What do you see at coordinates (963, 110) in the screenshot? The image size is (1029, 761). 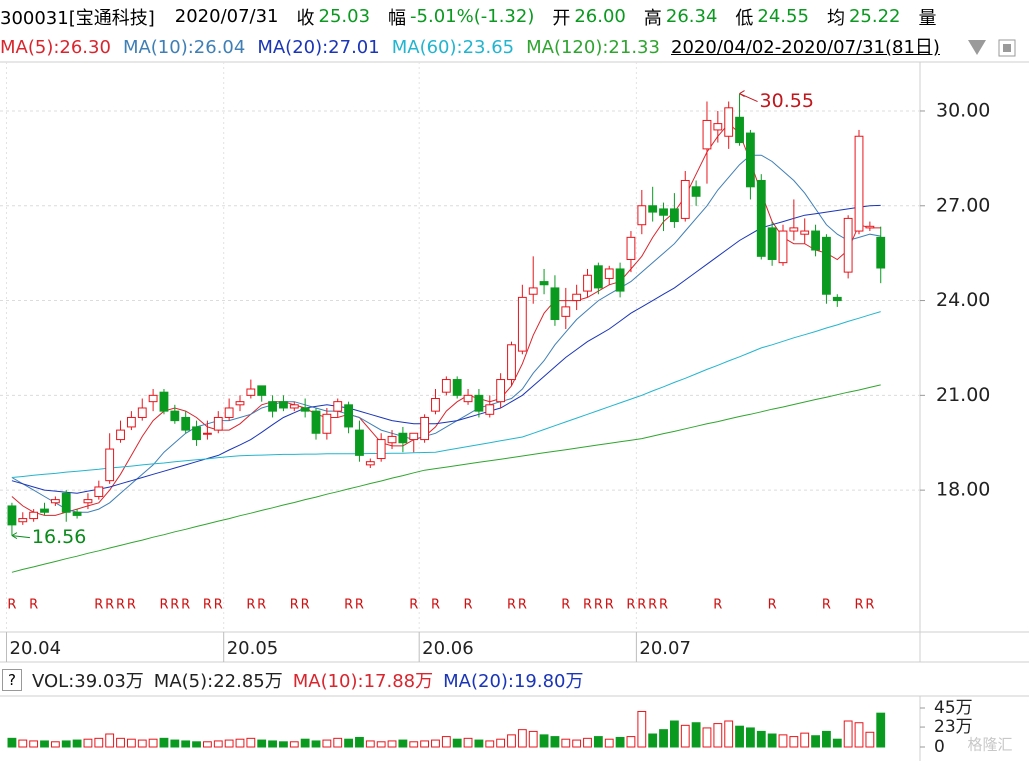 I see `y-tick-label: 30.00` at bounding box center [963, 110].